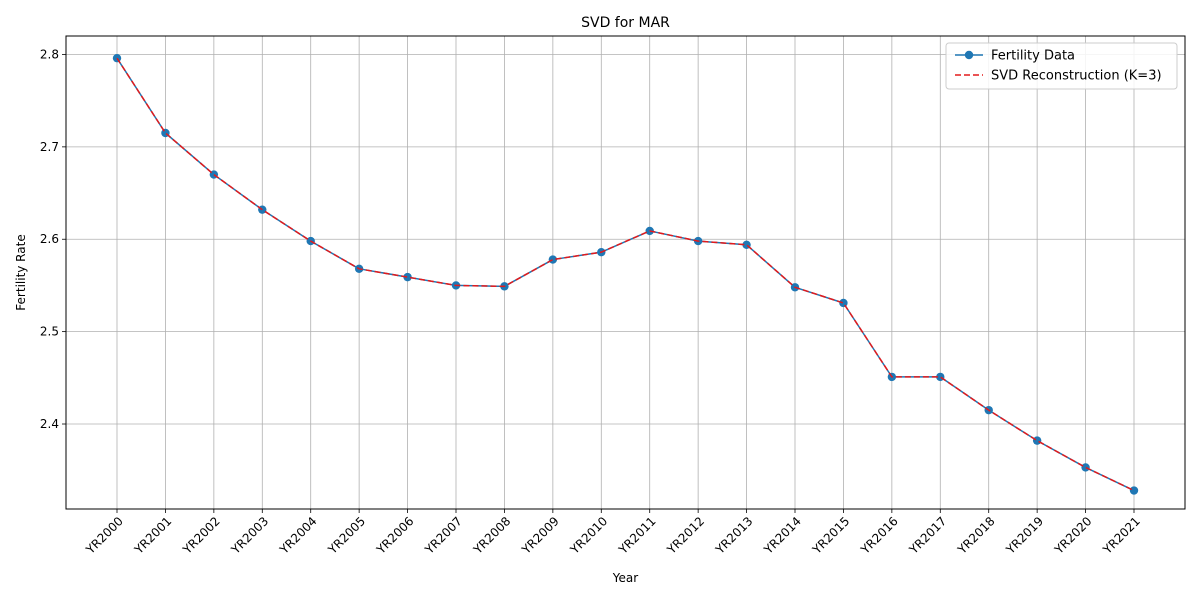 This screenshot has width=1200, height=604. What do you see at coordinates (49, 54) in the screenshot?
I see `y-tick-label: 2.8` at bounding box center [49, 54].